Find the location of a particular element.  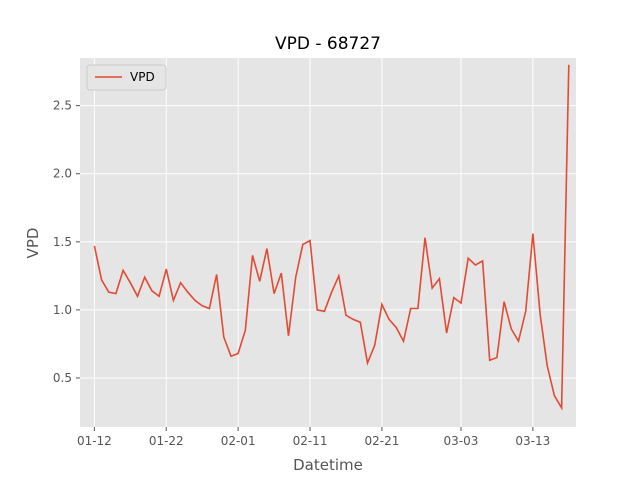

legend-label-vpd: VPD is located at coordinates (142, 77).